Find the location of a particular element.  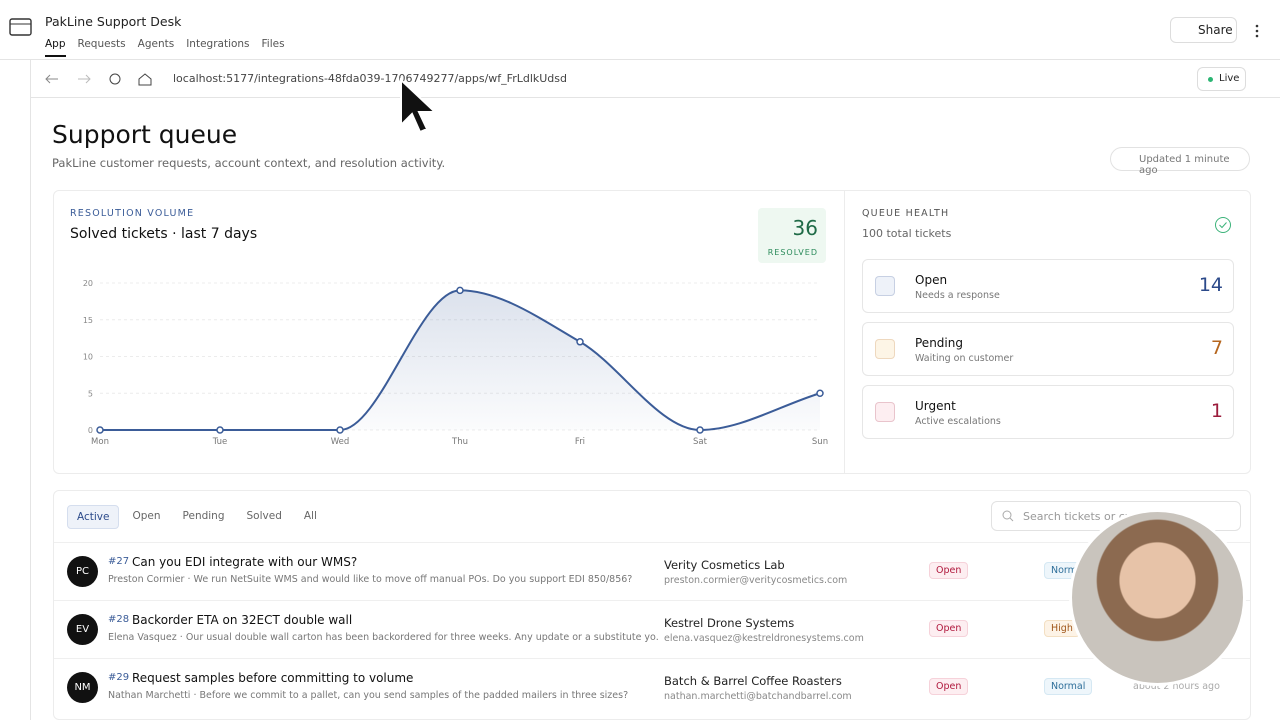

y-tick-label: 15 is located at coordinates (88, 320).